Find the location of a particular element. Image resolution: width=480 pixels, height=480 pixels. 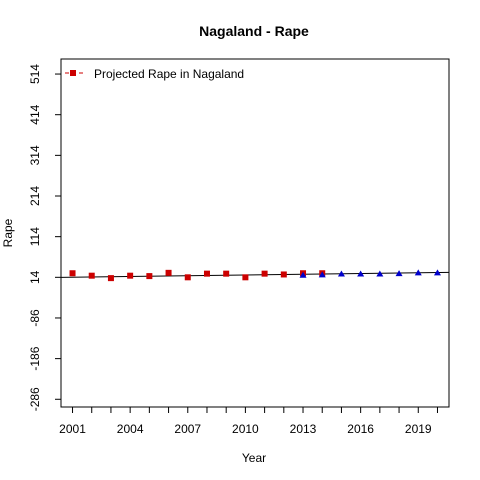

legend-marker is located at coordinates (73, 73).